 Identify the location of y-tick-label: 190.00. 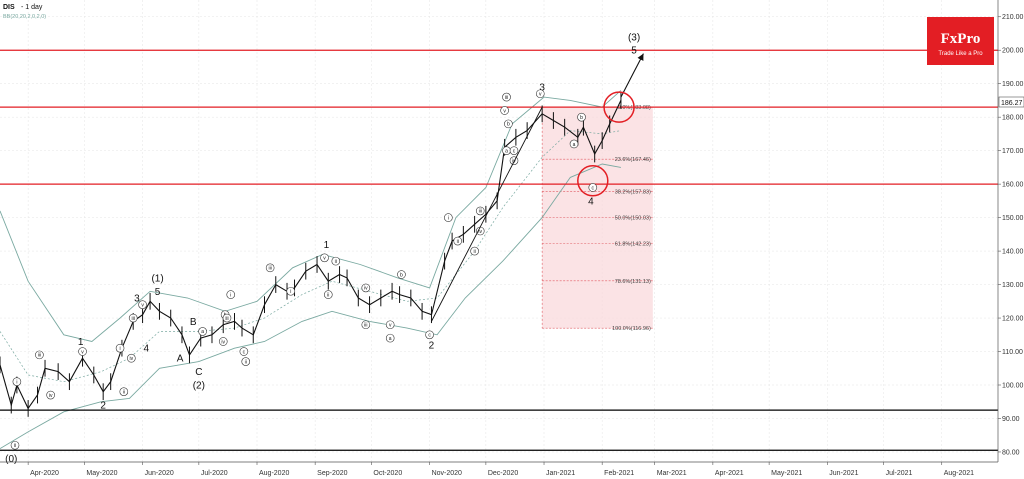
(1013, 84).